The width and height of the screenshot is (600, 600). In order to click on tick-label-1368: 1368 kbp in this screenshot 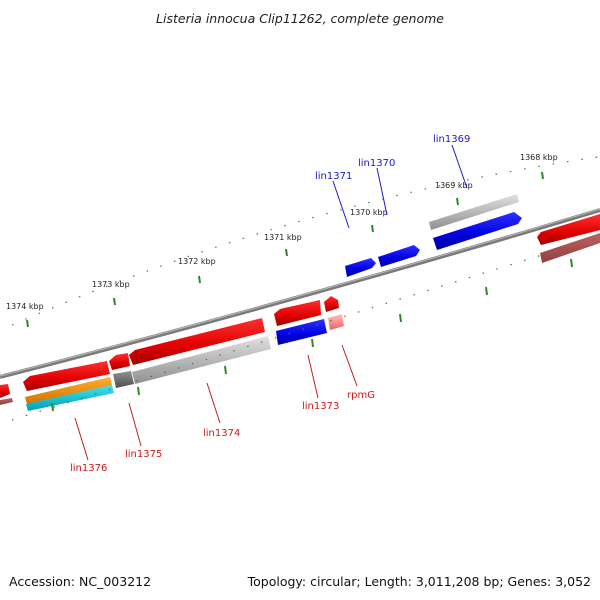, I will do `click(539, 157)`.